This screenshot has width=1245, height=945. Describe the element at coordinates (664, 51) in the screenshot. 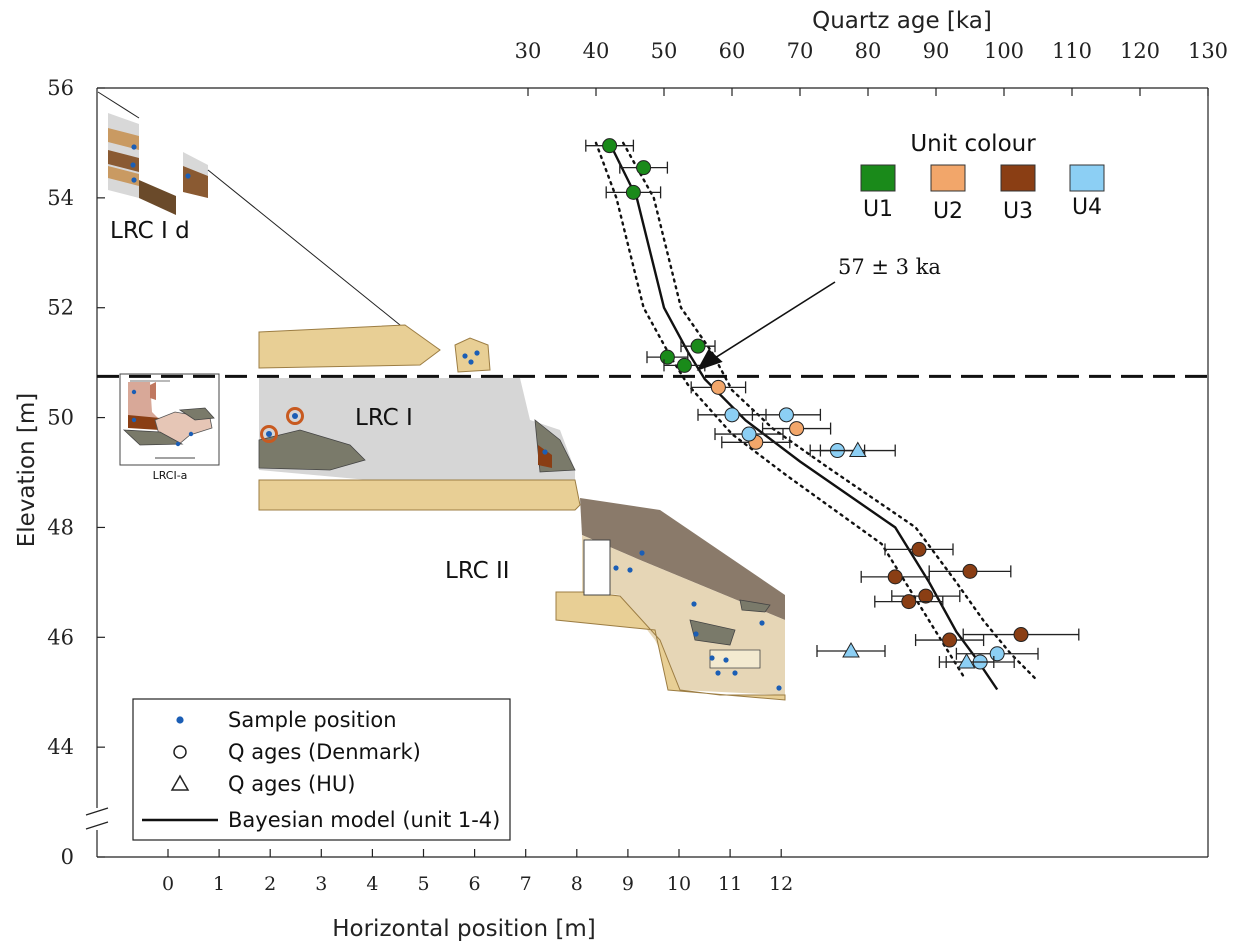

I see `top-tick-label: 50` at that location.